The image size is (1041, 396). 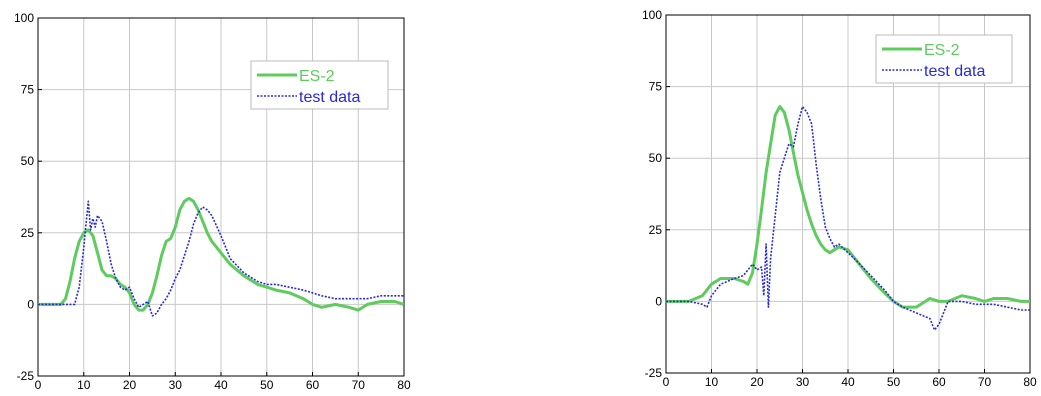 I want to click on series-line-test-data, so click(x=221, y=258).